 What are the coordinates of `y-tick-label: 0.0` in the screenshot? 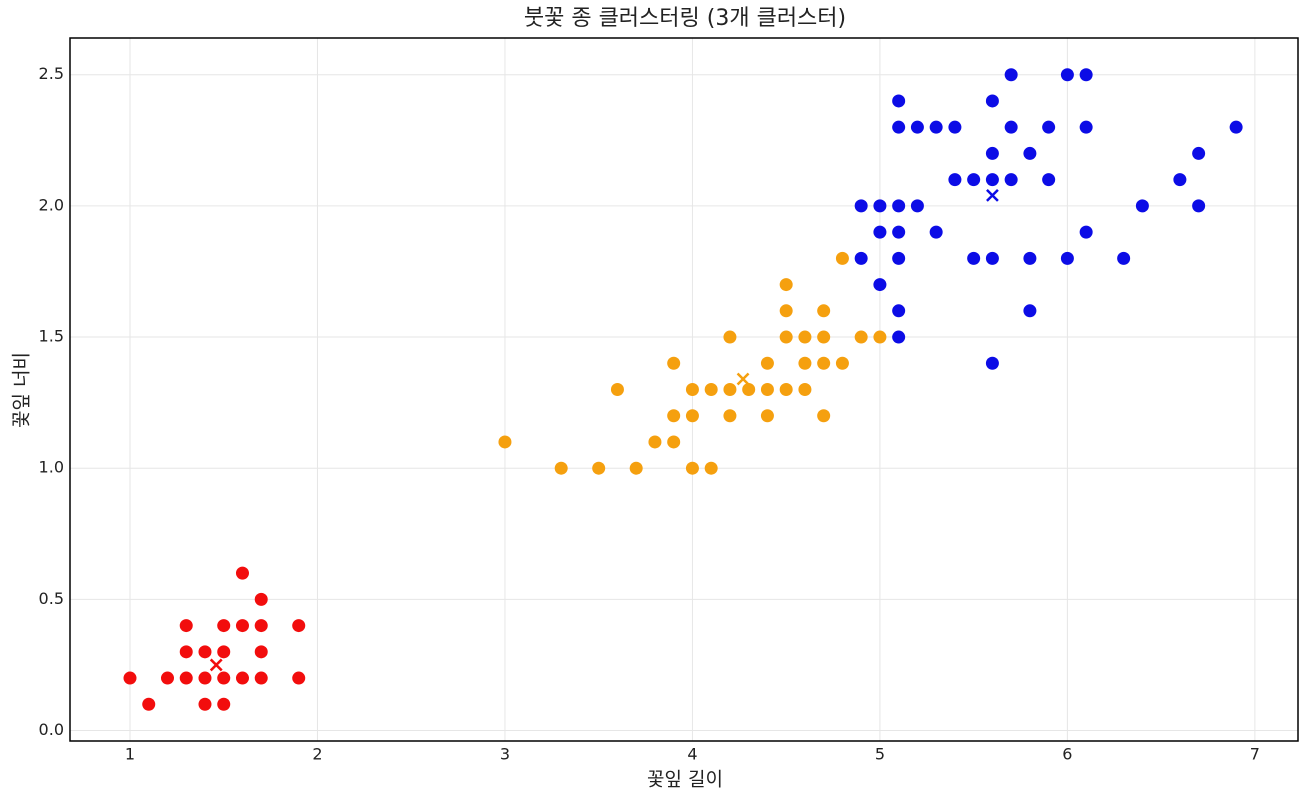 It's located at (51, 729).